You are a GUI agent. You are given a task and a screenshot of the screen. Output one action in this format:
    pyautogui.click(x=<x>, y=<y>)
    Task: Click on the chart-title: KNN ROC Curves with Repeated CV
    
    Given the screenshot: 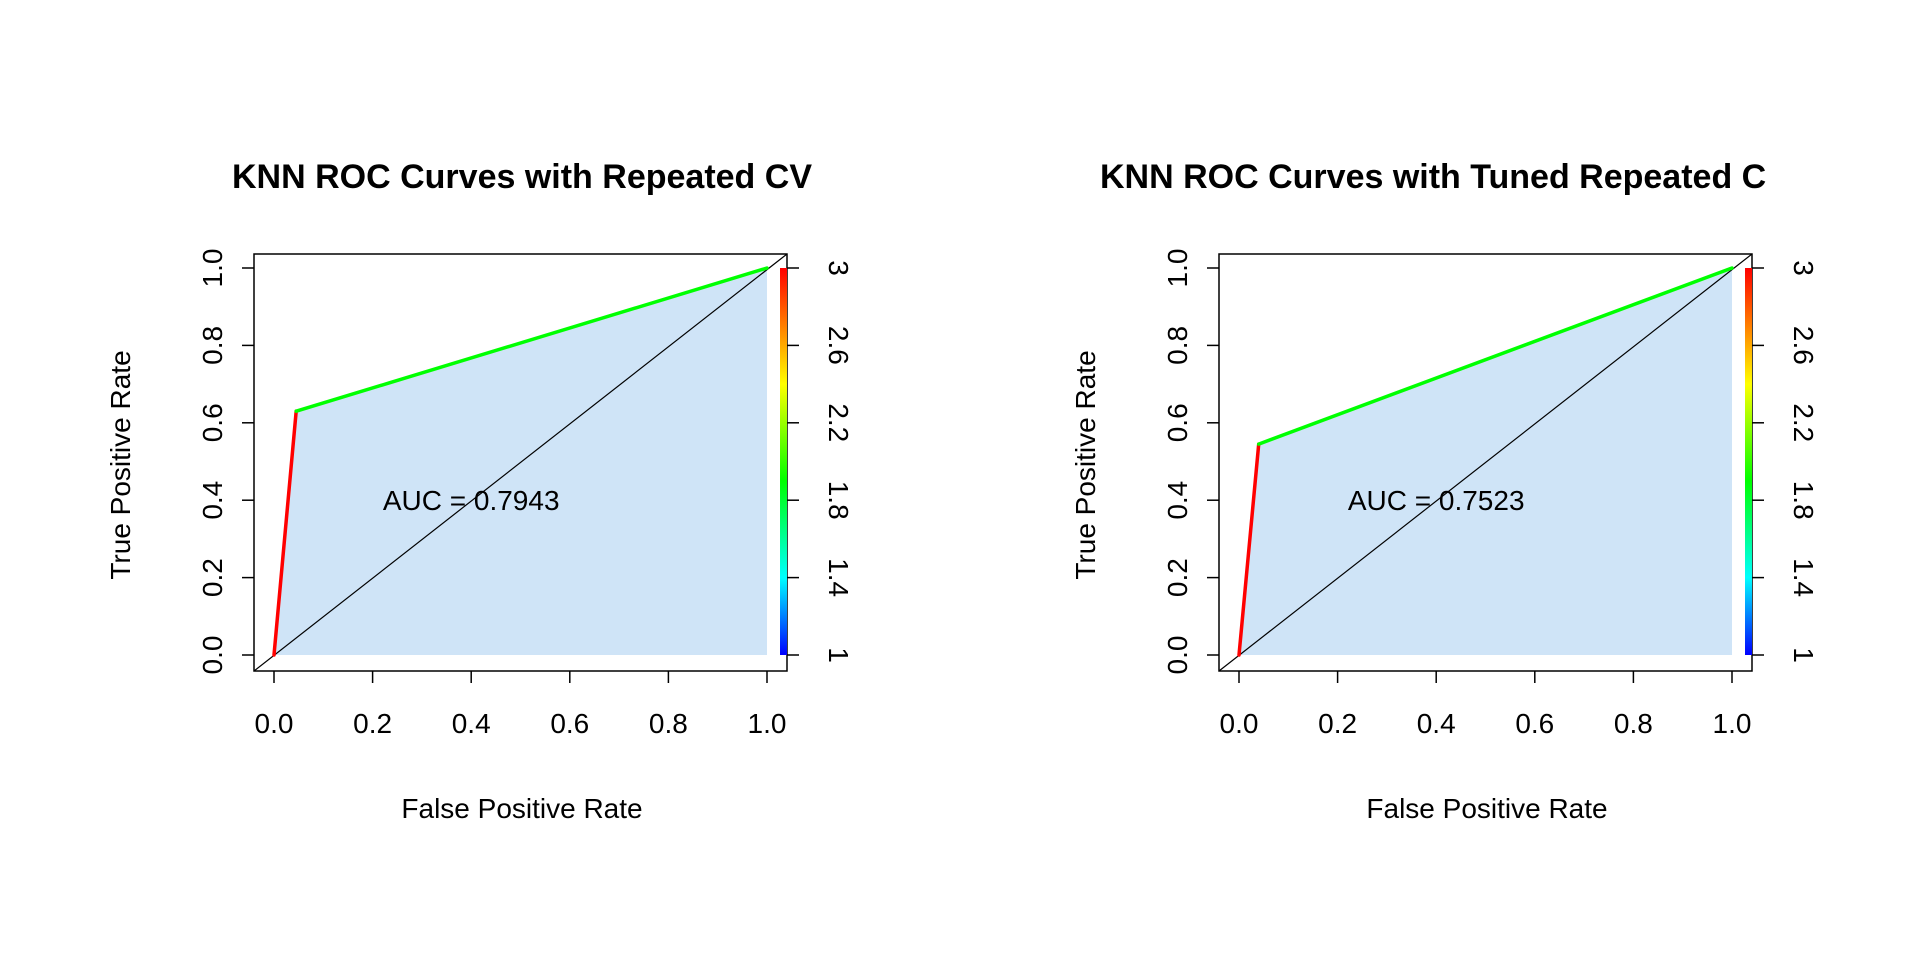 What is the action you would take?
    pyautogui.click(x=522, y=177)
    